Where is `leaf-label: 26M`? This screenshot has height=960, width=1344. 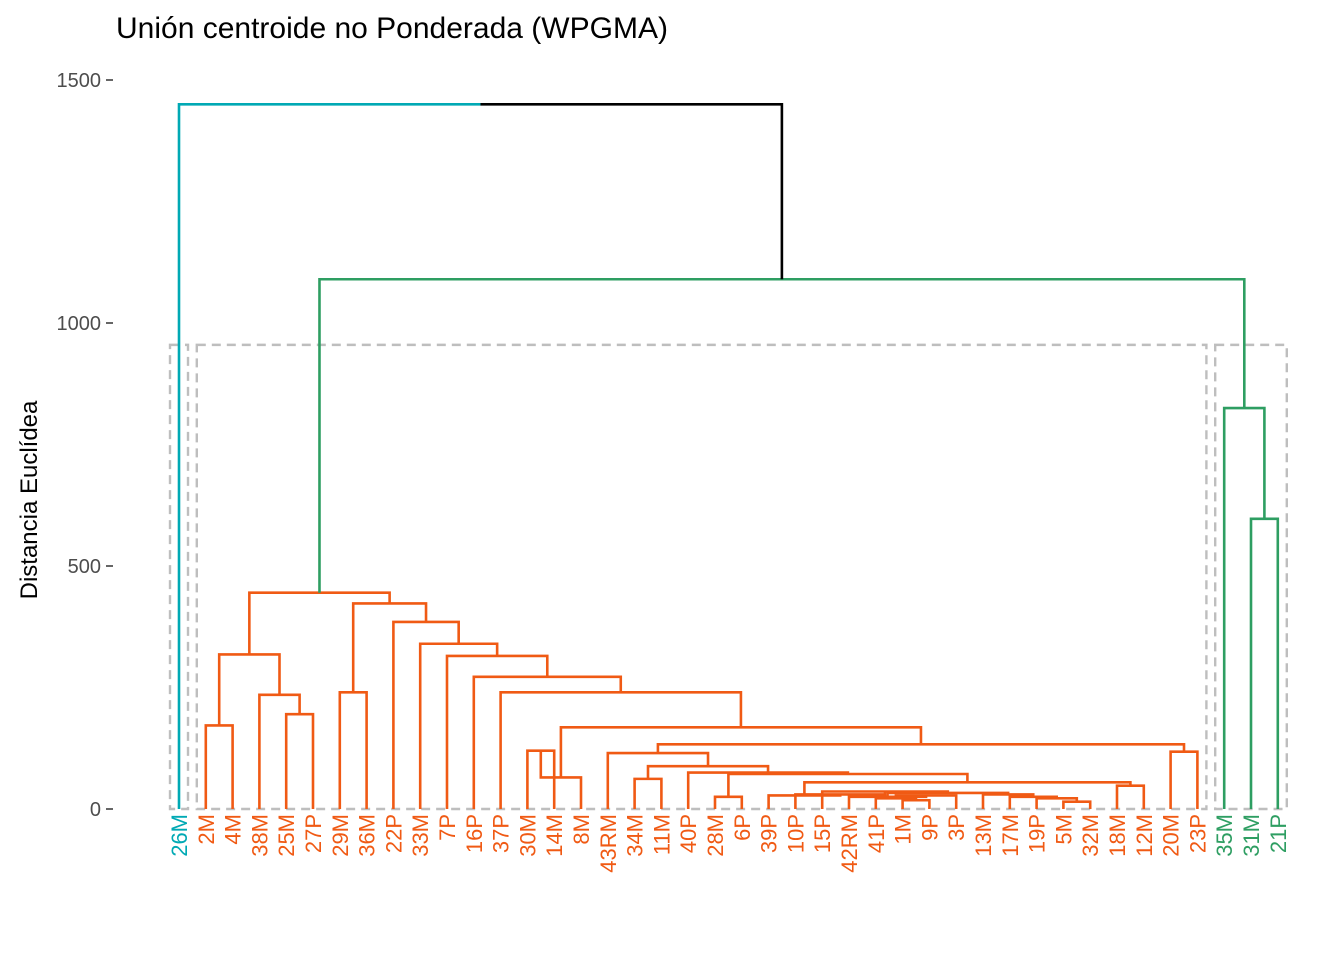
leaf-label: 26M is located at coordinates (179, 835).